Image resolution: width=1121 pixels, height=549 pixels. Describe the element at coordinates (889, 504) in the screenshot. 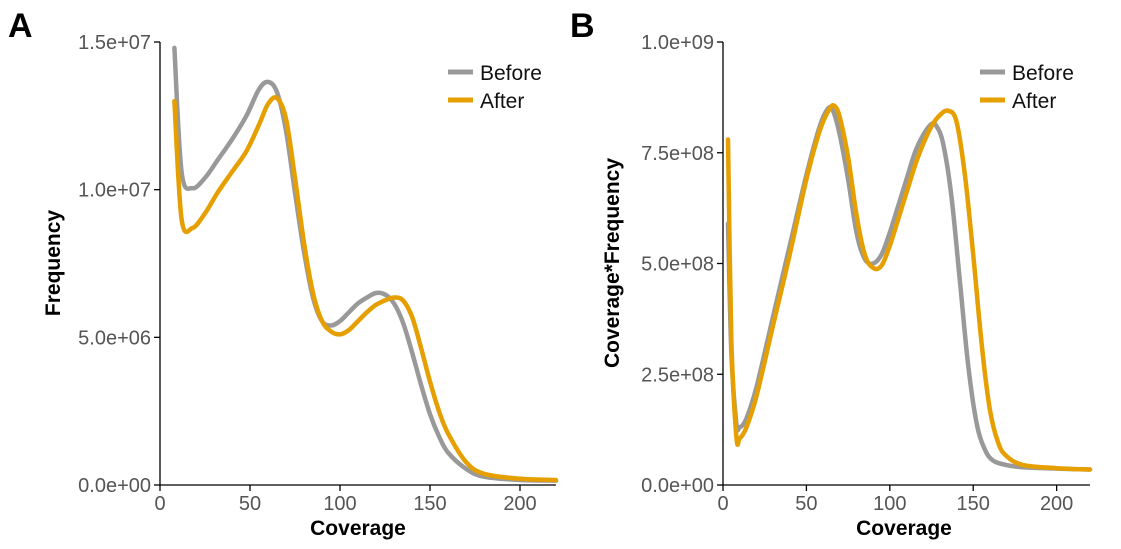

I see `panel-b-x-tick-label: 100` at that location.